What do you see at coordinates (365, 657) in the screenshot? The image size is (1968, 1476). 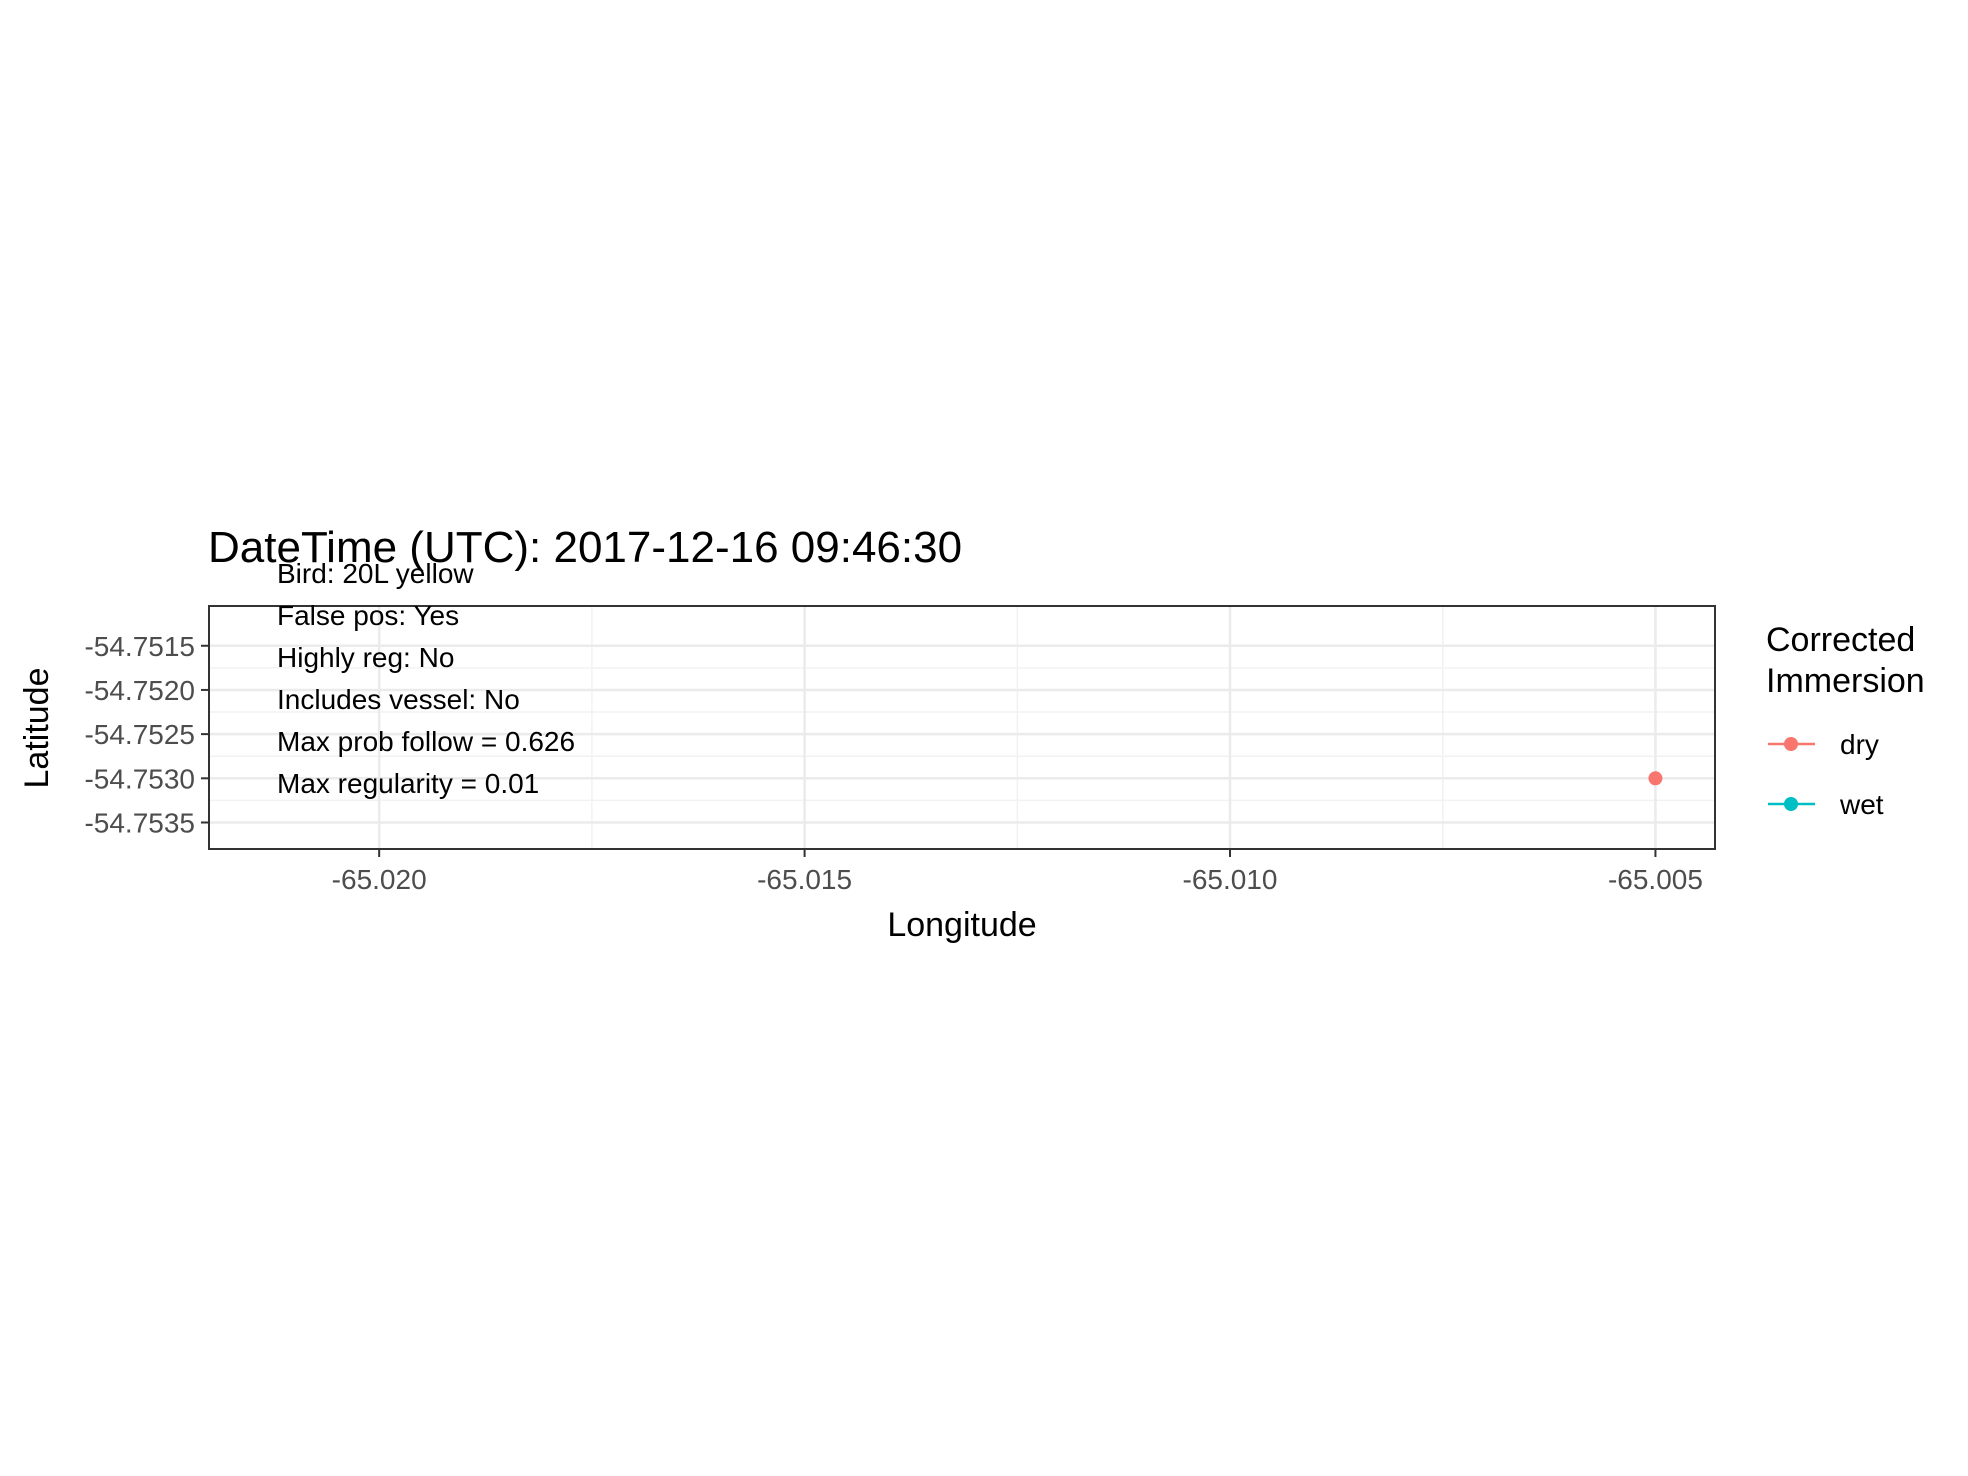 I see `annotation-line: Highly reg: No` at bounding box center [365, 657].